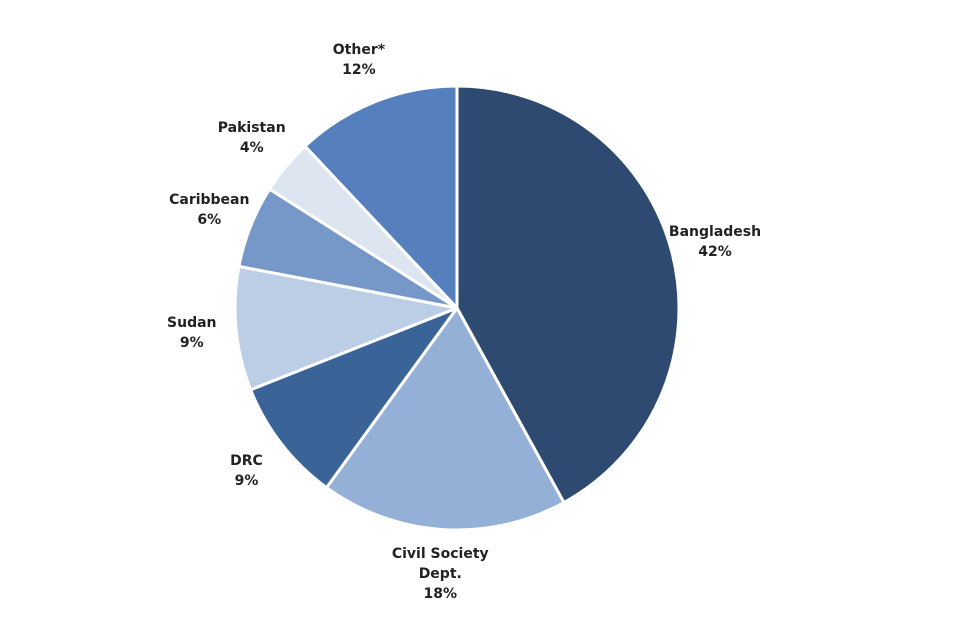  Describe the element at coordinates (359, 60) in the screenshot. I see `slice-label: Other* 12%` at that location.